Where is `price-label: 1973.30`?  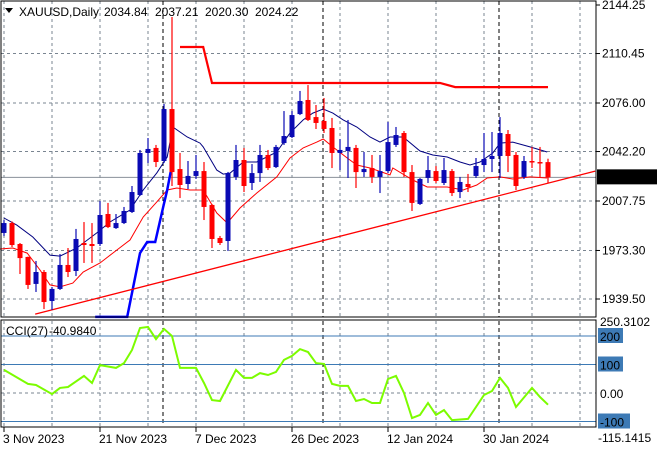
price-label: 1973.30 is located at coordinates (624, 250).